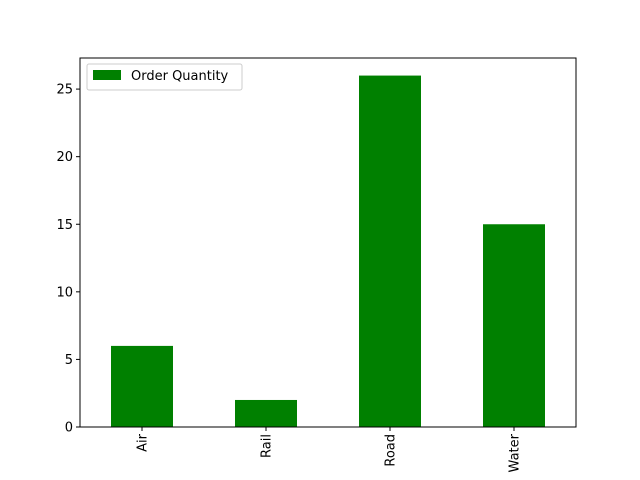  I want to click on x-axis: Air Rail Road Water, so click(329, 449).